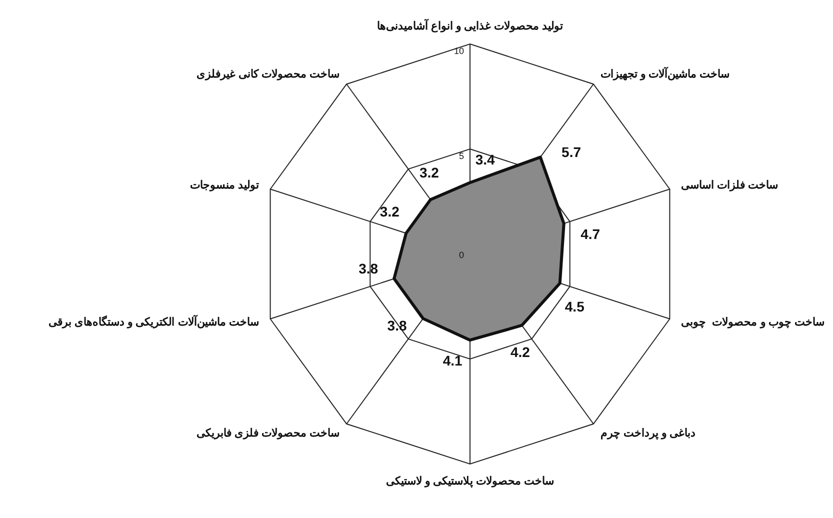  Describe the element at coordinates (470, 25) in the screenshot. I see `spoke-label: تولید محصولات غذایی و انواع آشامیدنی‌ها` at that location.